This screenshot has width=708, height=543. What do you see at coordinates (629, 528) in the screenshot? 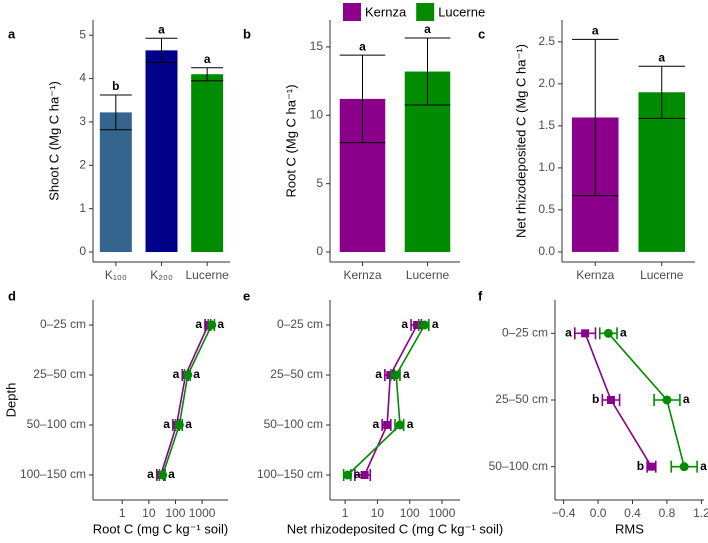
I see `x-axis-title: RMS` at bounding box center [629, 528].